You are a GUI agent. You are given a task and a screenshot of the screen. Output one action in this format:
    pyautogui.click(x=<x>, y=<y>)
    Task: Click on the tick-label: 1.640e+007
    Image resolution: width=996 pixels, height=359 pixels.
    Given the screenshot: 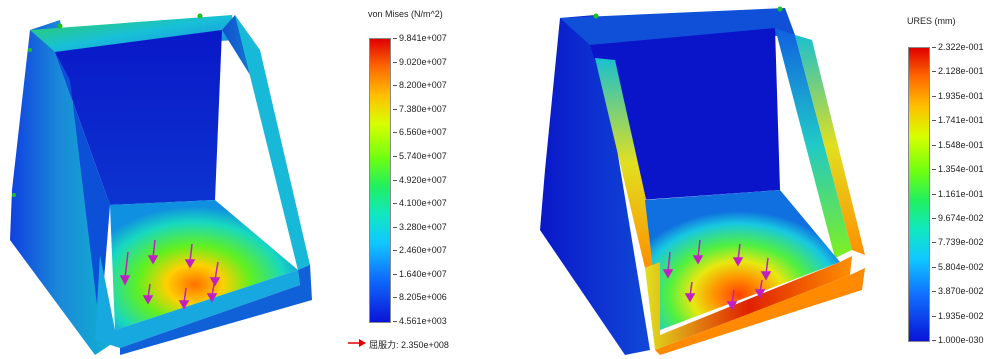 What is the action you would take?
    pyautogui.click(x=420, y=273)
    